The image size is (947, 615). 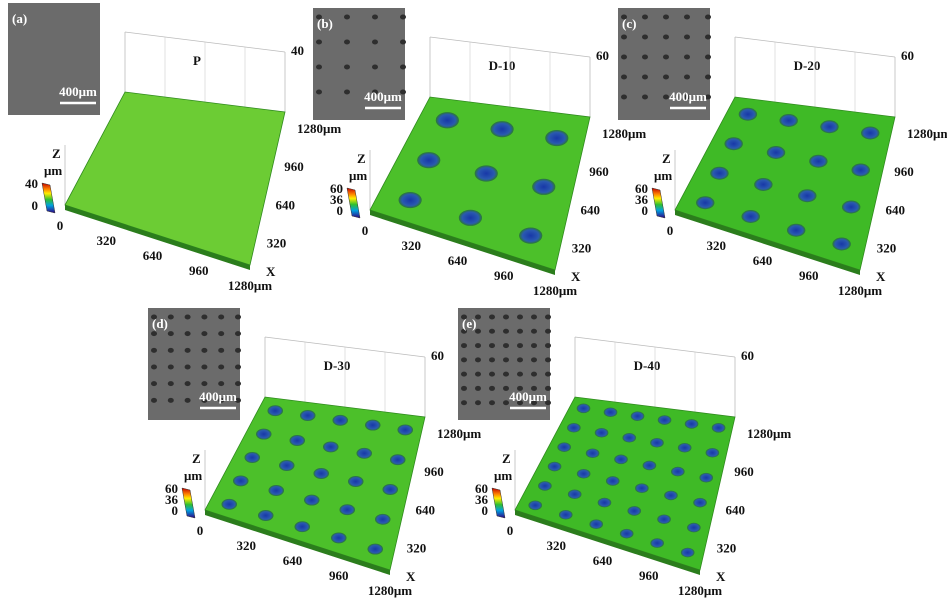 What do you see at coordinates (434, 471) in the screenshot?
I see `y-tick-label: 960` at bounding box center [434, 471].